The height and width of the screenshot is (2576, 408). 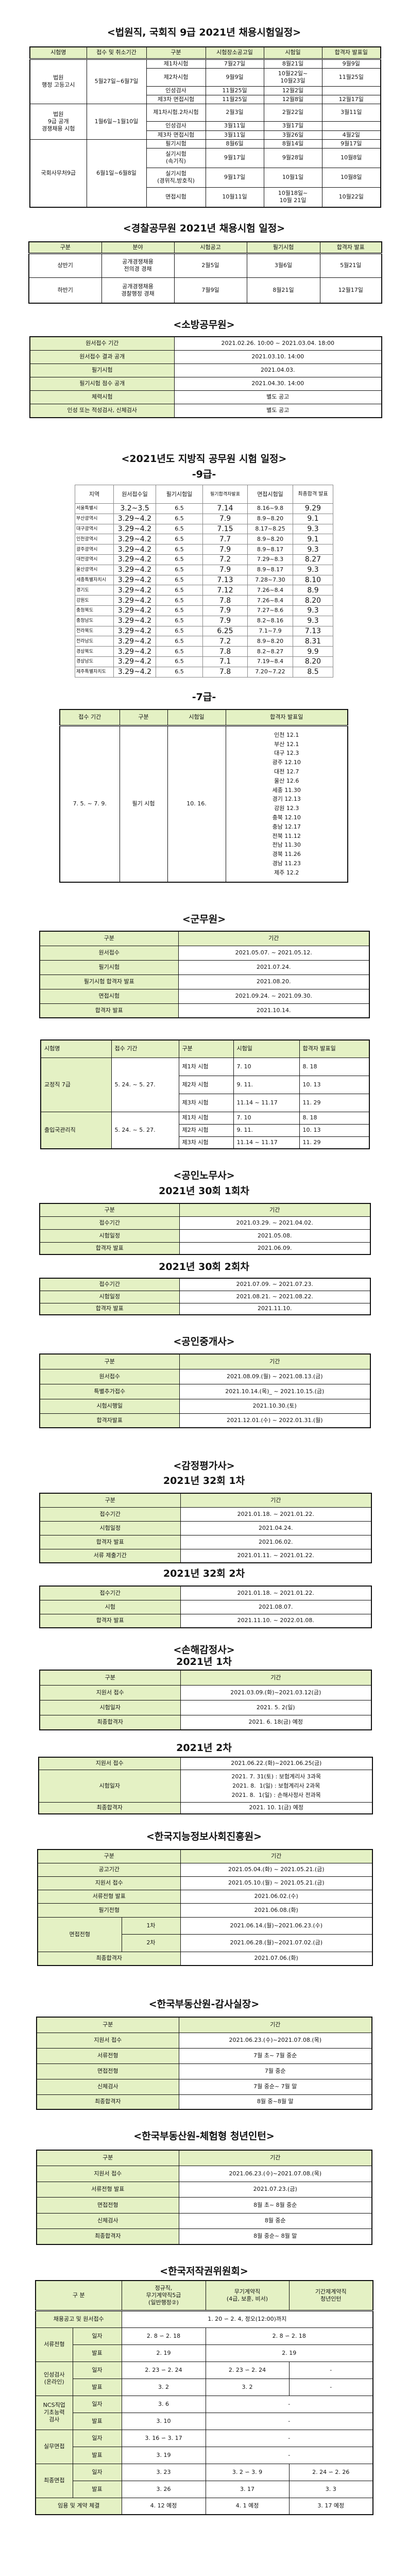 I want to click on cell: 3. 16 ∽ 3. 17, so click(x=163, y=2438).